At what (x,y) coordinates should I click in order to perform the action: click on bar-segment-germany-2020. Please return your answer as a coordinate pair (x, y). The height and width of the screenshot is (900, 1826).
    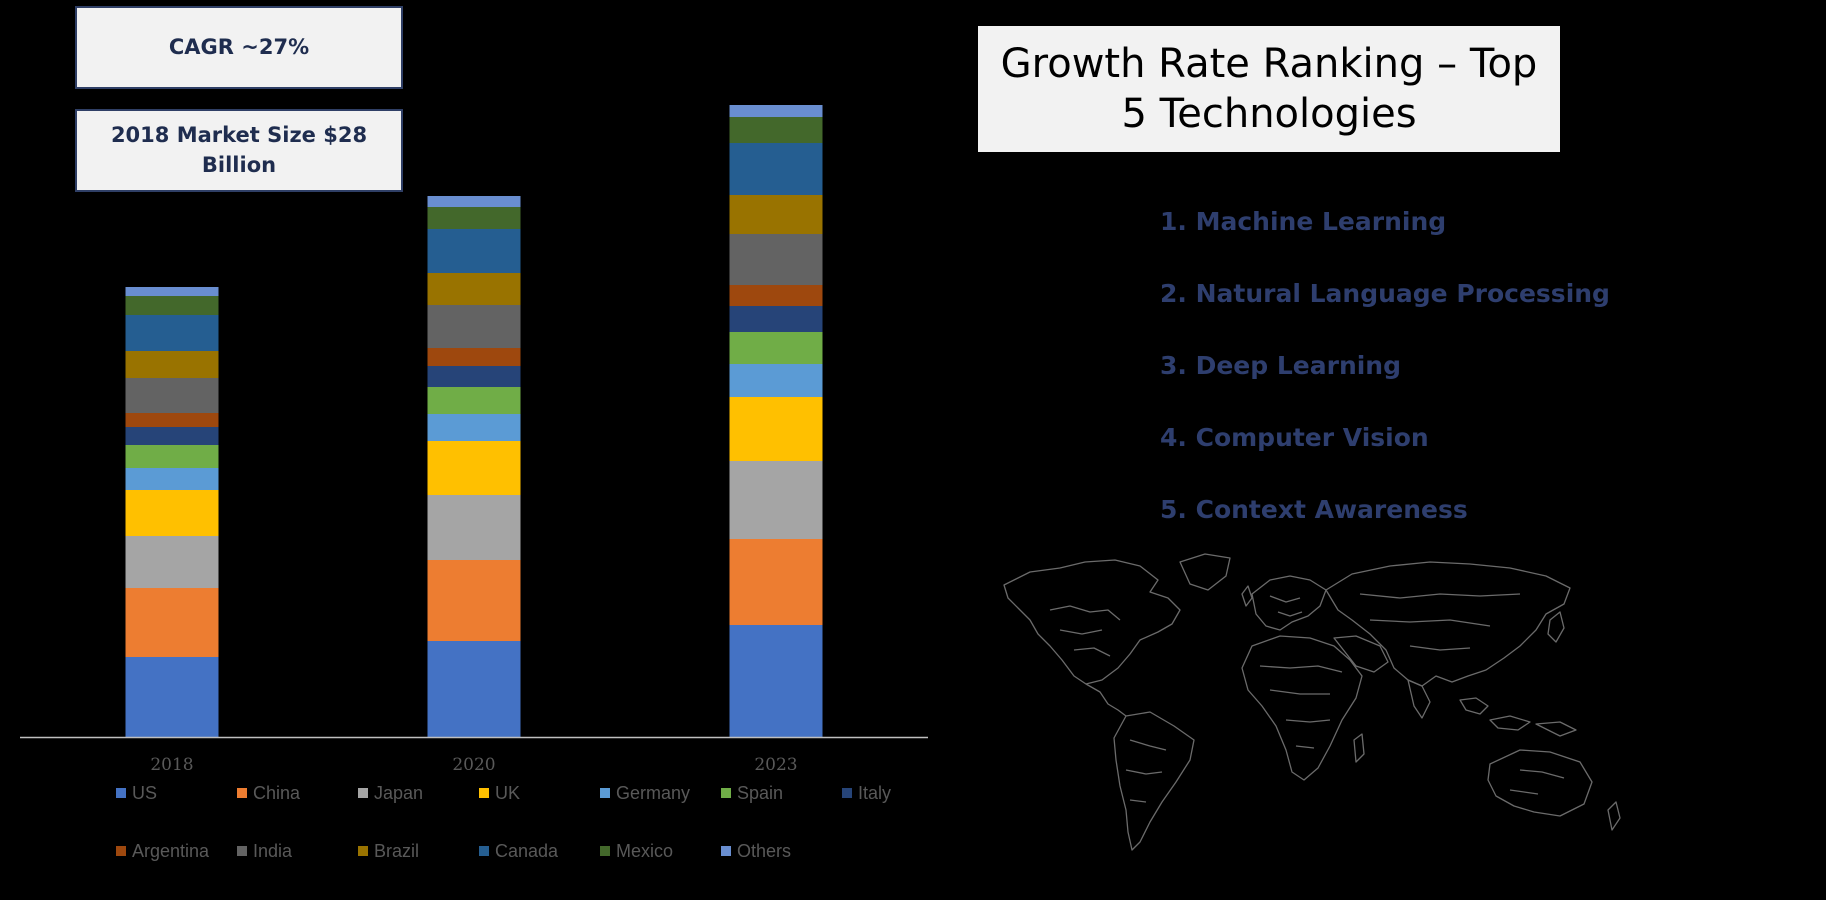
    Looking at the image, I should click on (474, 427).